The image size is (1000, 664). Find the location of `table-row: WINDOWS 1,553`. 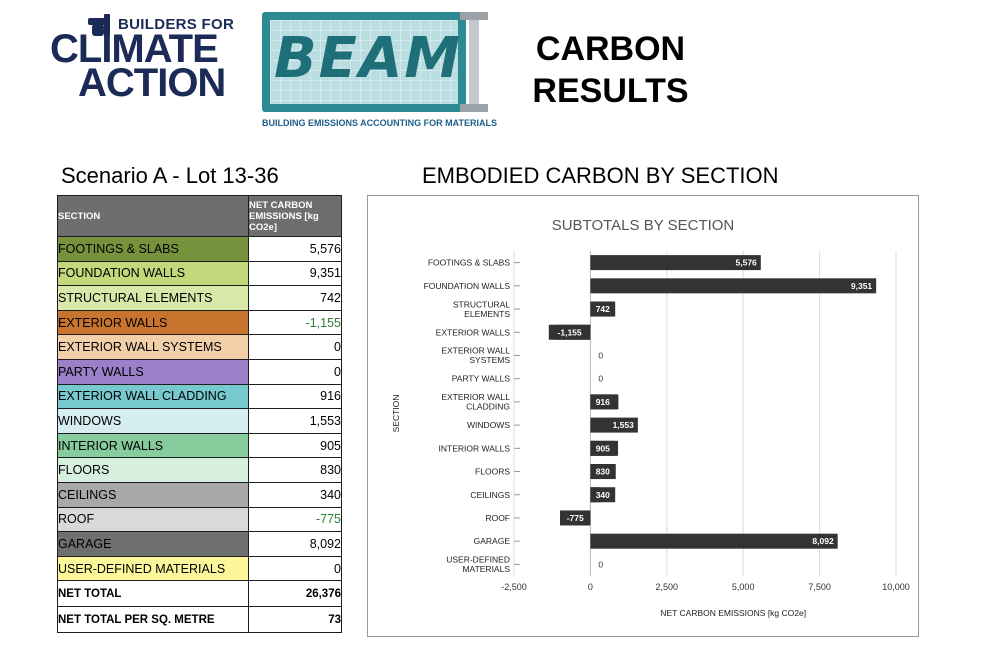

table-row: WINDOWS 1,553 is located at coordinates (199, 421).